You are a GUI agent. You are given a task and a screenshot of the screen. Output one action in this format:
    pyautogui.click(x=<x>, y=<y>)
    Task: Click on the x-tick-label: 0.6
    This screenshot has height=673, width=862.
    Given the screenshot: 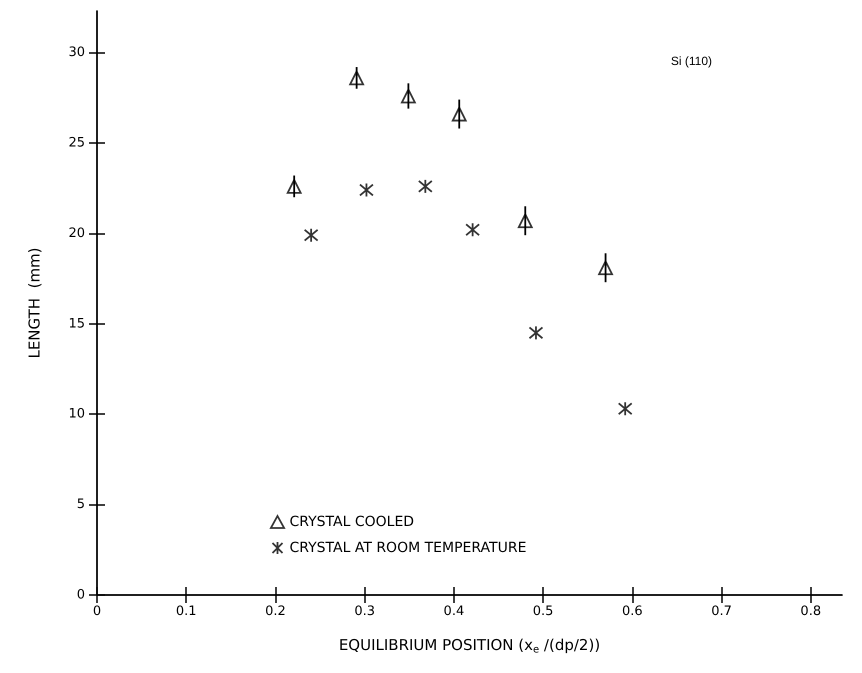 What is the action you would take?
    pyautogui.click(x=632, y=611)
    